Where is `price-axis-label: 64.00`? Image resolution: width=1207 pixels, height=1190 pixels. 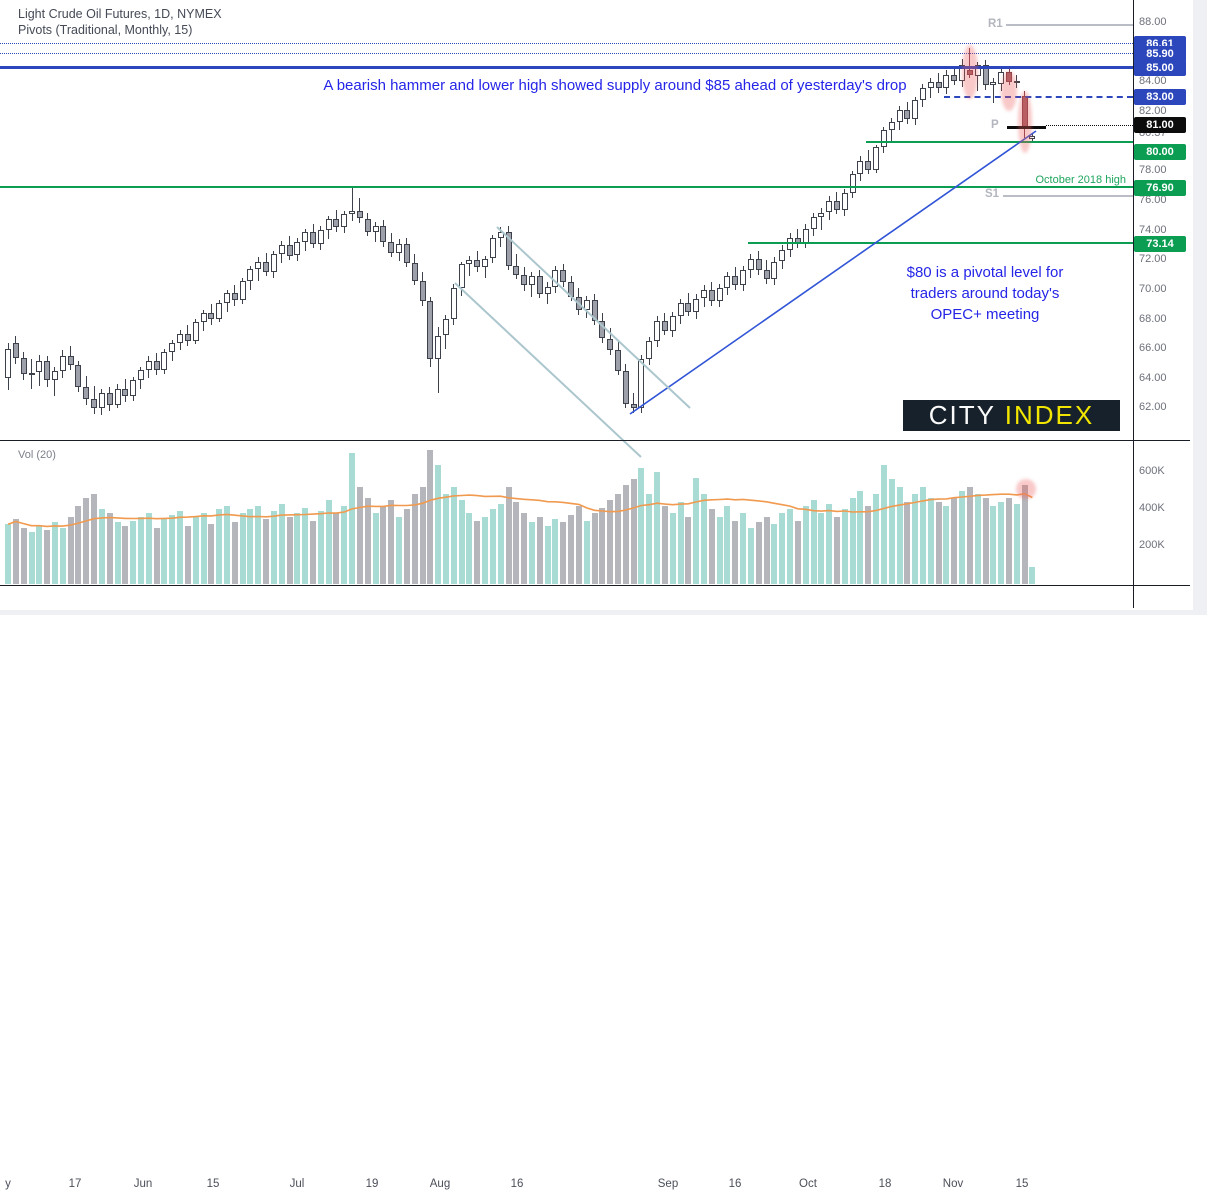
price-axis-label: 64.00 is located at coordinates (1153, 378).